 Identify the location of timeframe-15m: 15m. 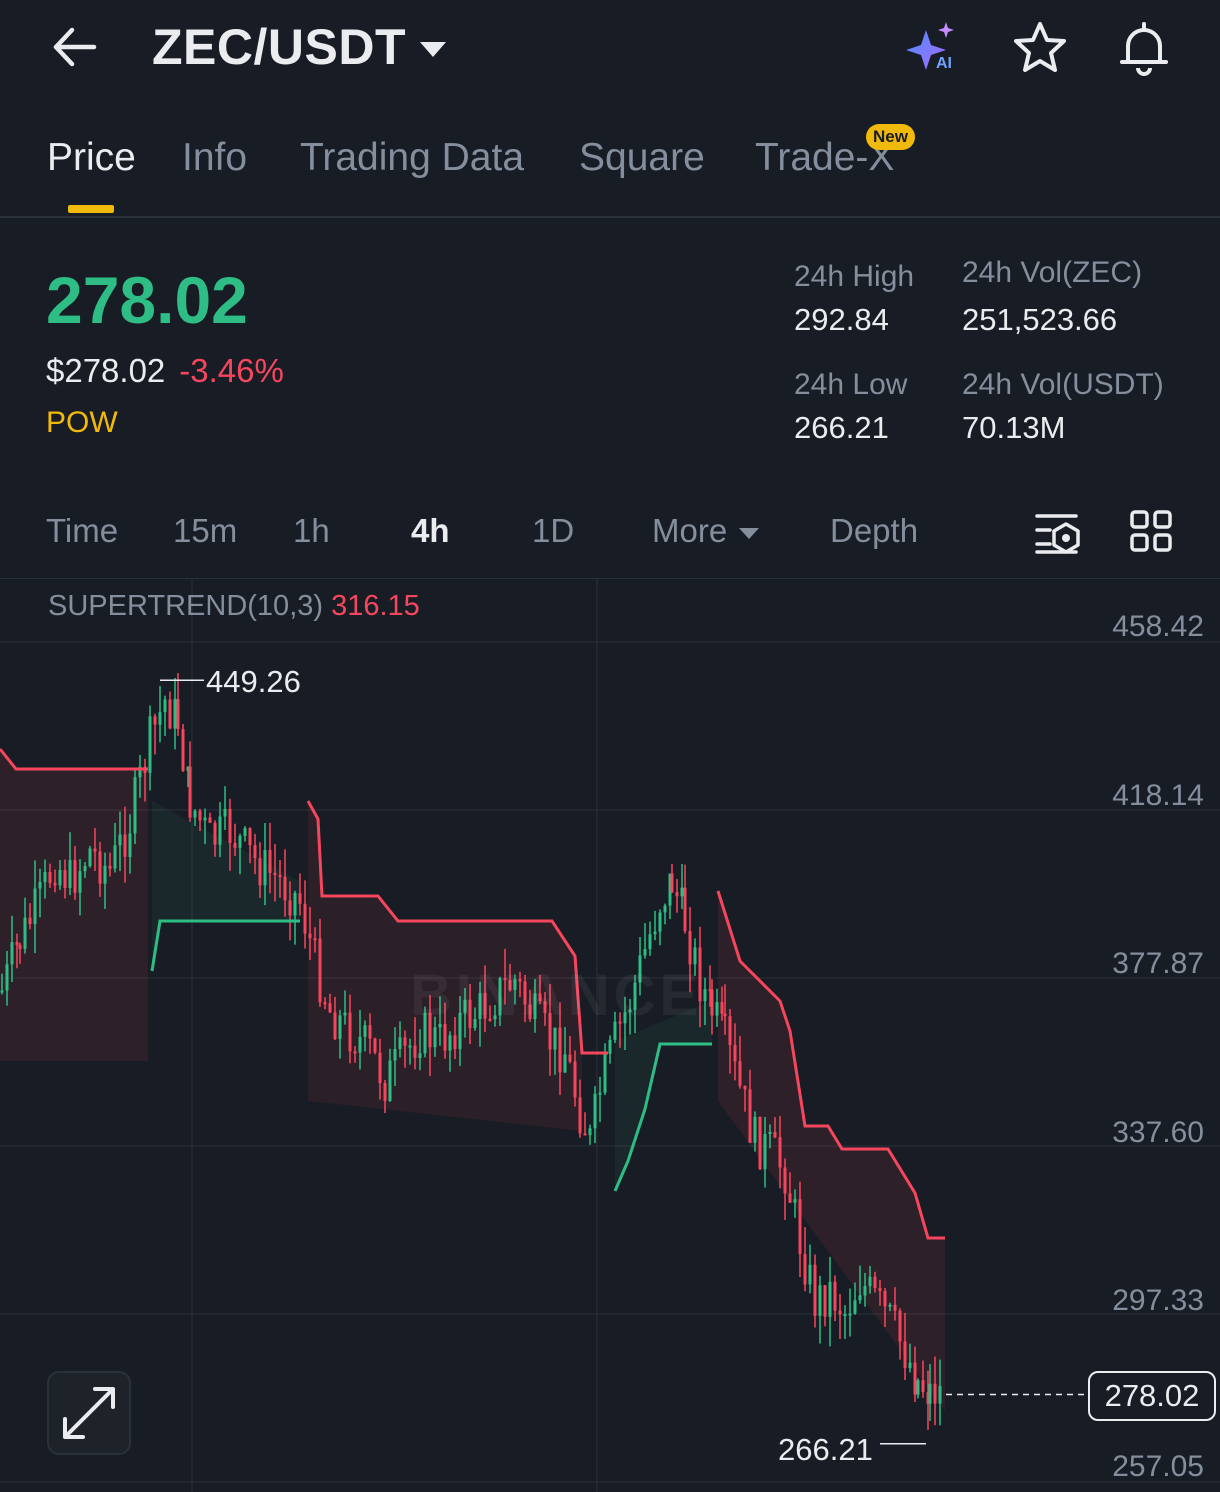
(205, 530).